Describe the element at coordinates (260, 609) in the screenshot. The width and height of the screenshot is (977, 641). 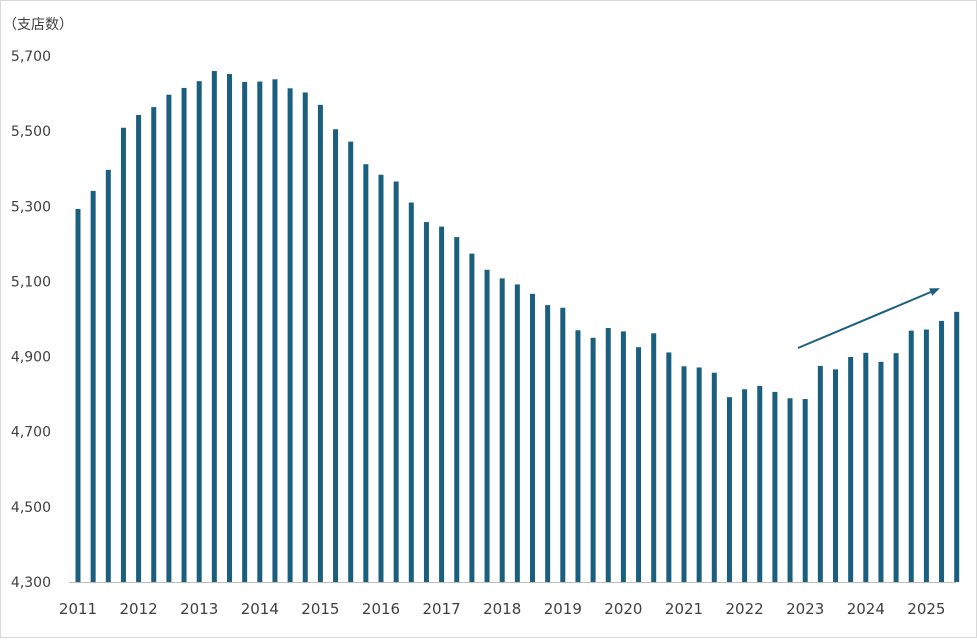
I see `x-tick-label: 2014` at that location.